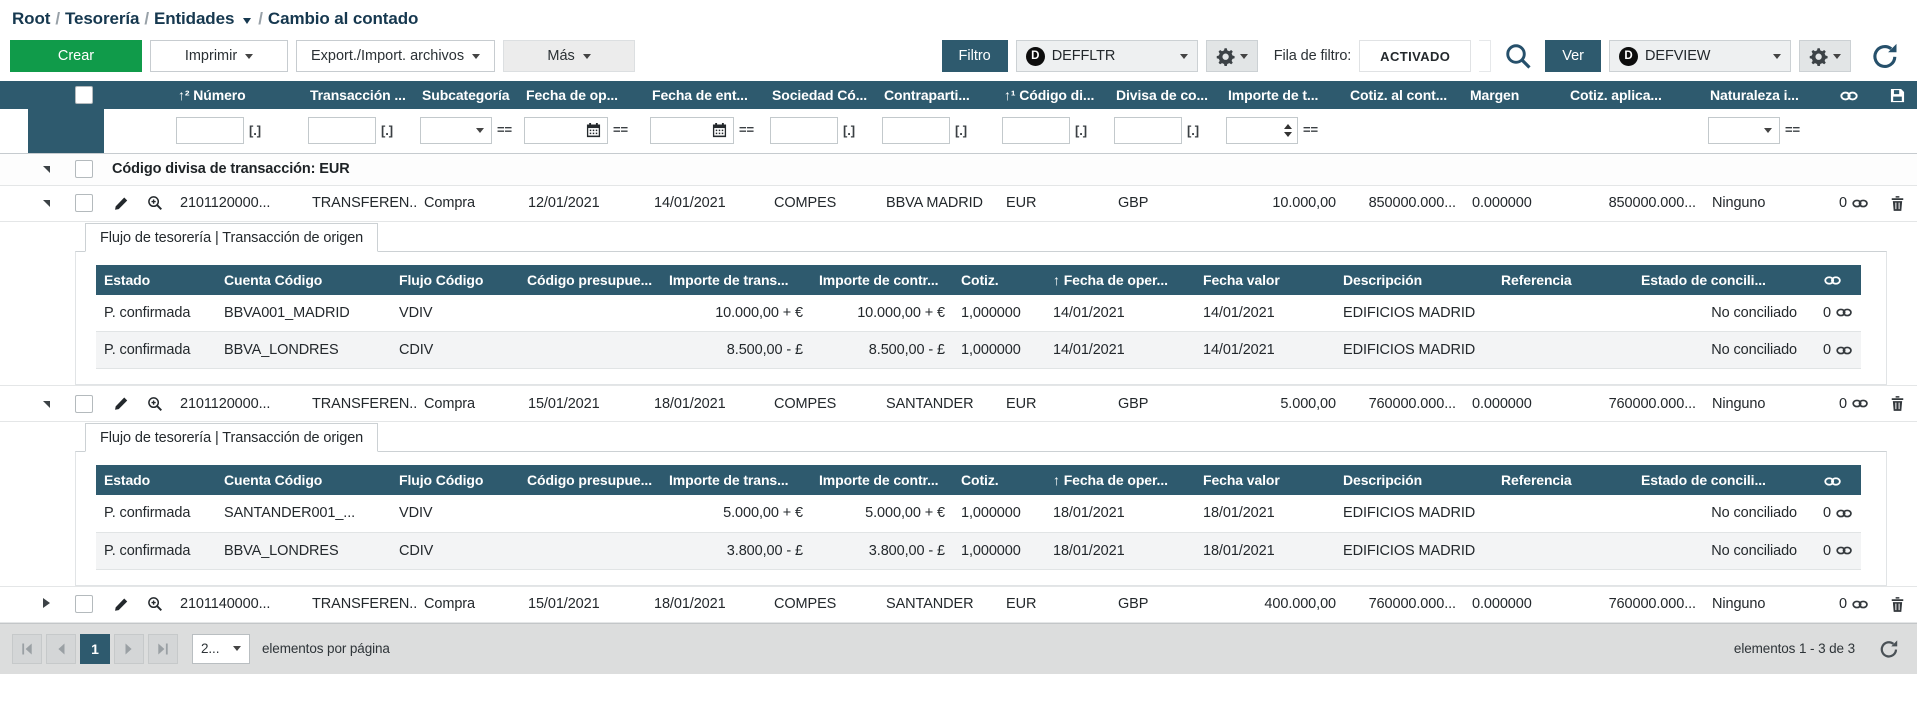  What do you see at coordinates (1262, 131) in the screenshot?
I see `filter-importe-spinner` at bounding box center [1262, 131].